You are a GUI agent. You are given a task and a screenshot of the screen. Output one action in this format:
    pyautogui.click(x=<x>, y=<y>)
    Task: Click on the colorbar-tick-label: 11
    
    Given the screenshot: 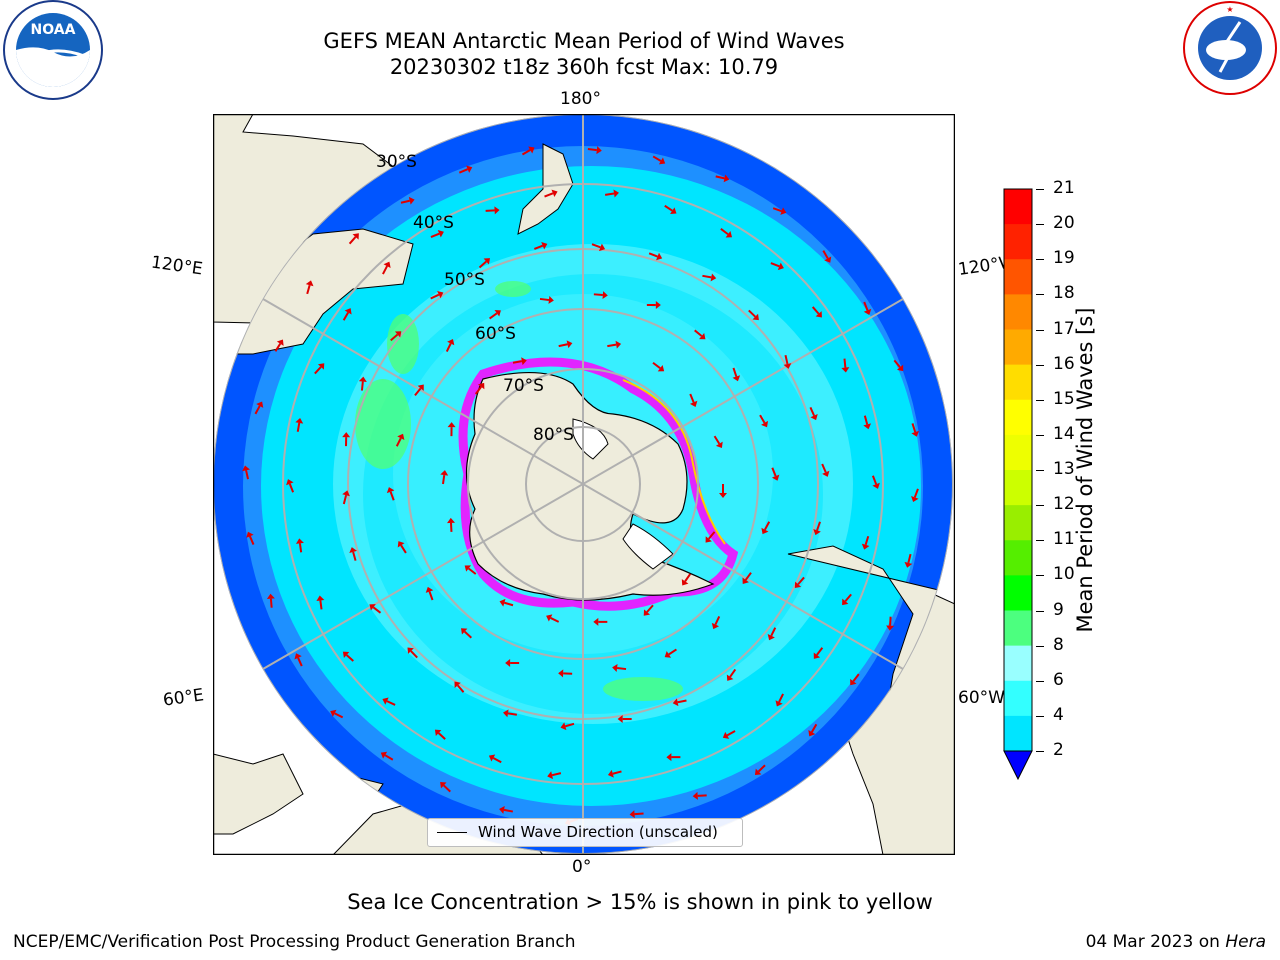 What is the action you would take?
    pyautogui.click(x=1064, y=539)
    